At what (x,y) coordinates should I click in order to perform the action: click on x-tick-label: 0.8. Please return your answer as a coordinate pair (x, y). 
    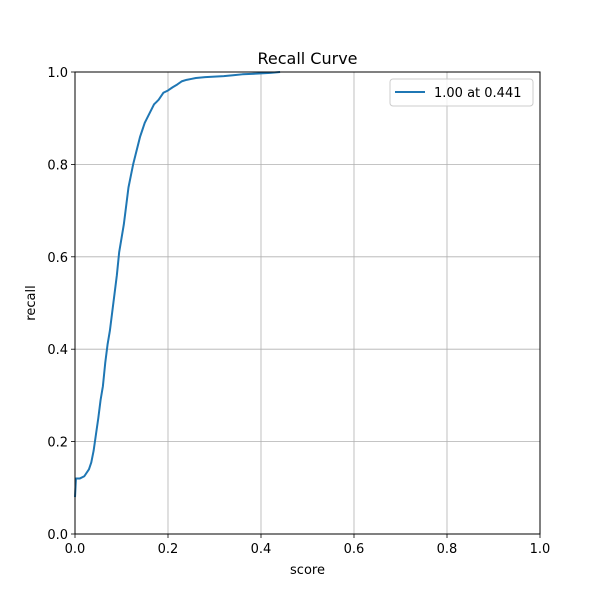
    Looking at the image, I should click on (447, 549).